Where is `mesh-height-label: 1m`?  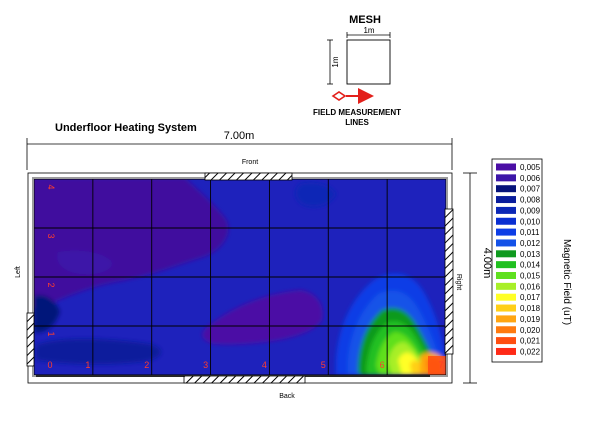
mesh-height-label: 1m is located at coordinates (335, 61).